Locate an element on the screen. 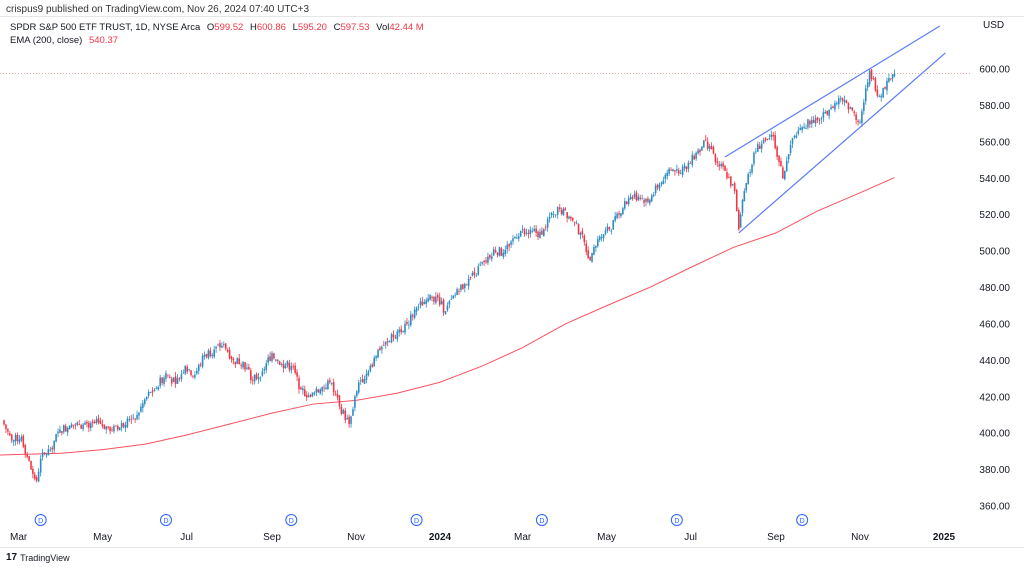 The height and width of the screenshot is (568, 1024). low-value: 595.20 is located at coordinates (312, 27).